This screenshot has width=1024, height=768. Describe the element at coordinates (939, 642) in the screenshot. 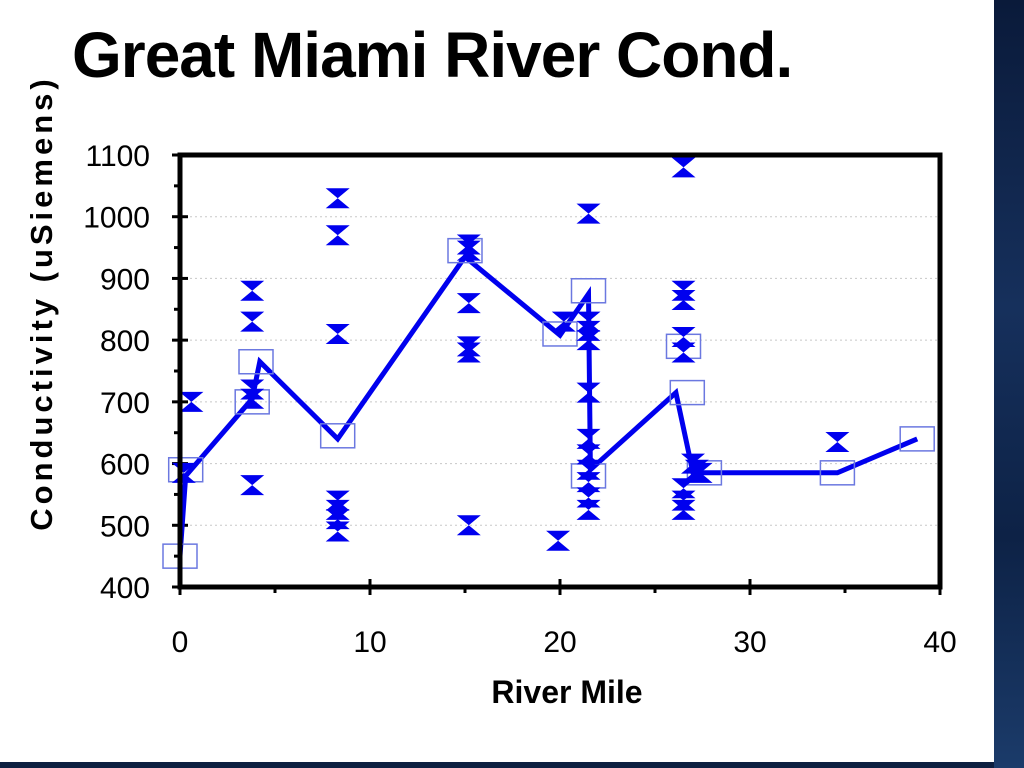

I see `x-tick-label: 40` at that location.